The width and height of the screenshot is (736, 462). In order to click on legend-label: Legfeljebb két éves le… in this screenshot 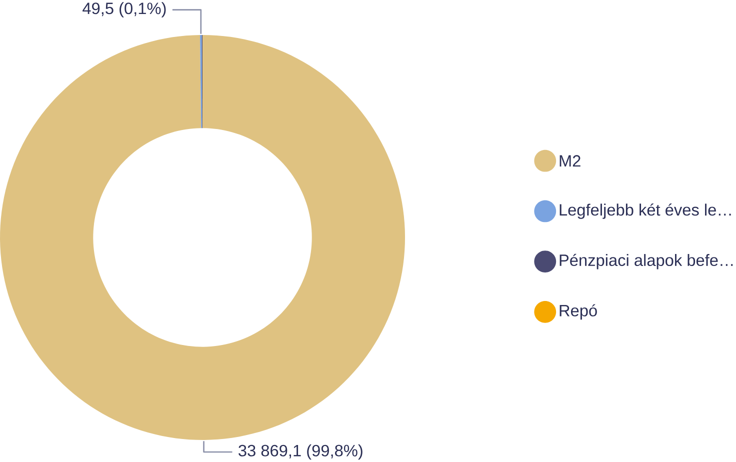, I will do `click(645, 211)`.